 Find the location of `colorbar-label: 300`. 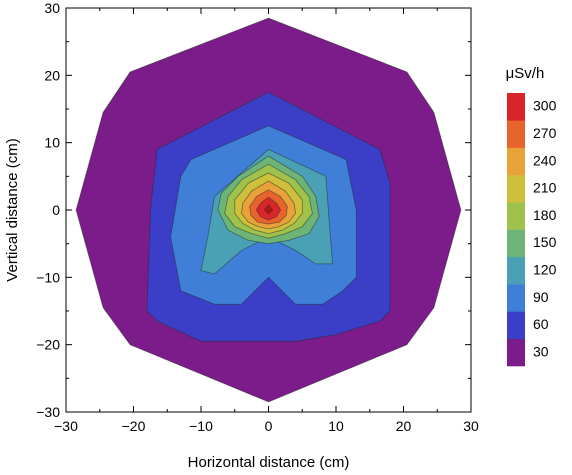

colorbar-label: 300 is located at coordinates (545, 106).